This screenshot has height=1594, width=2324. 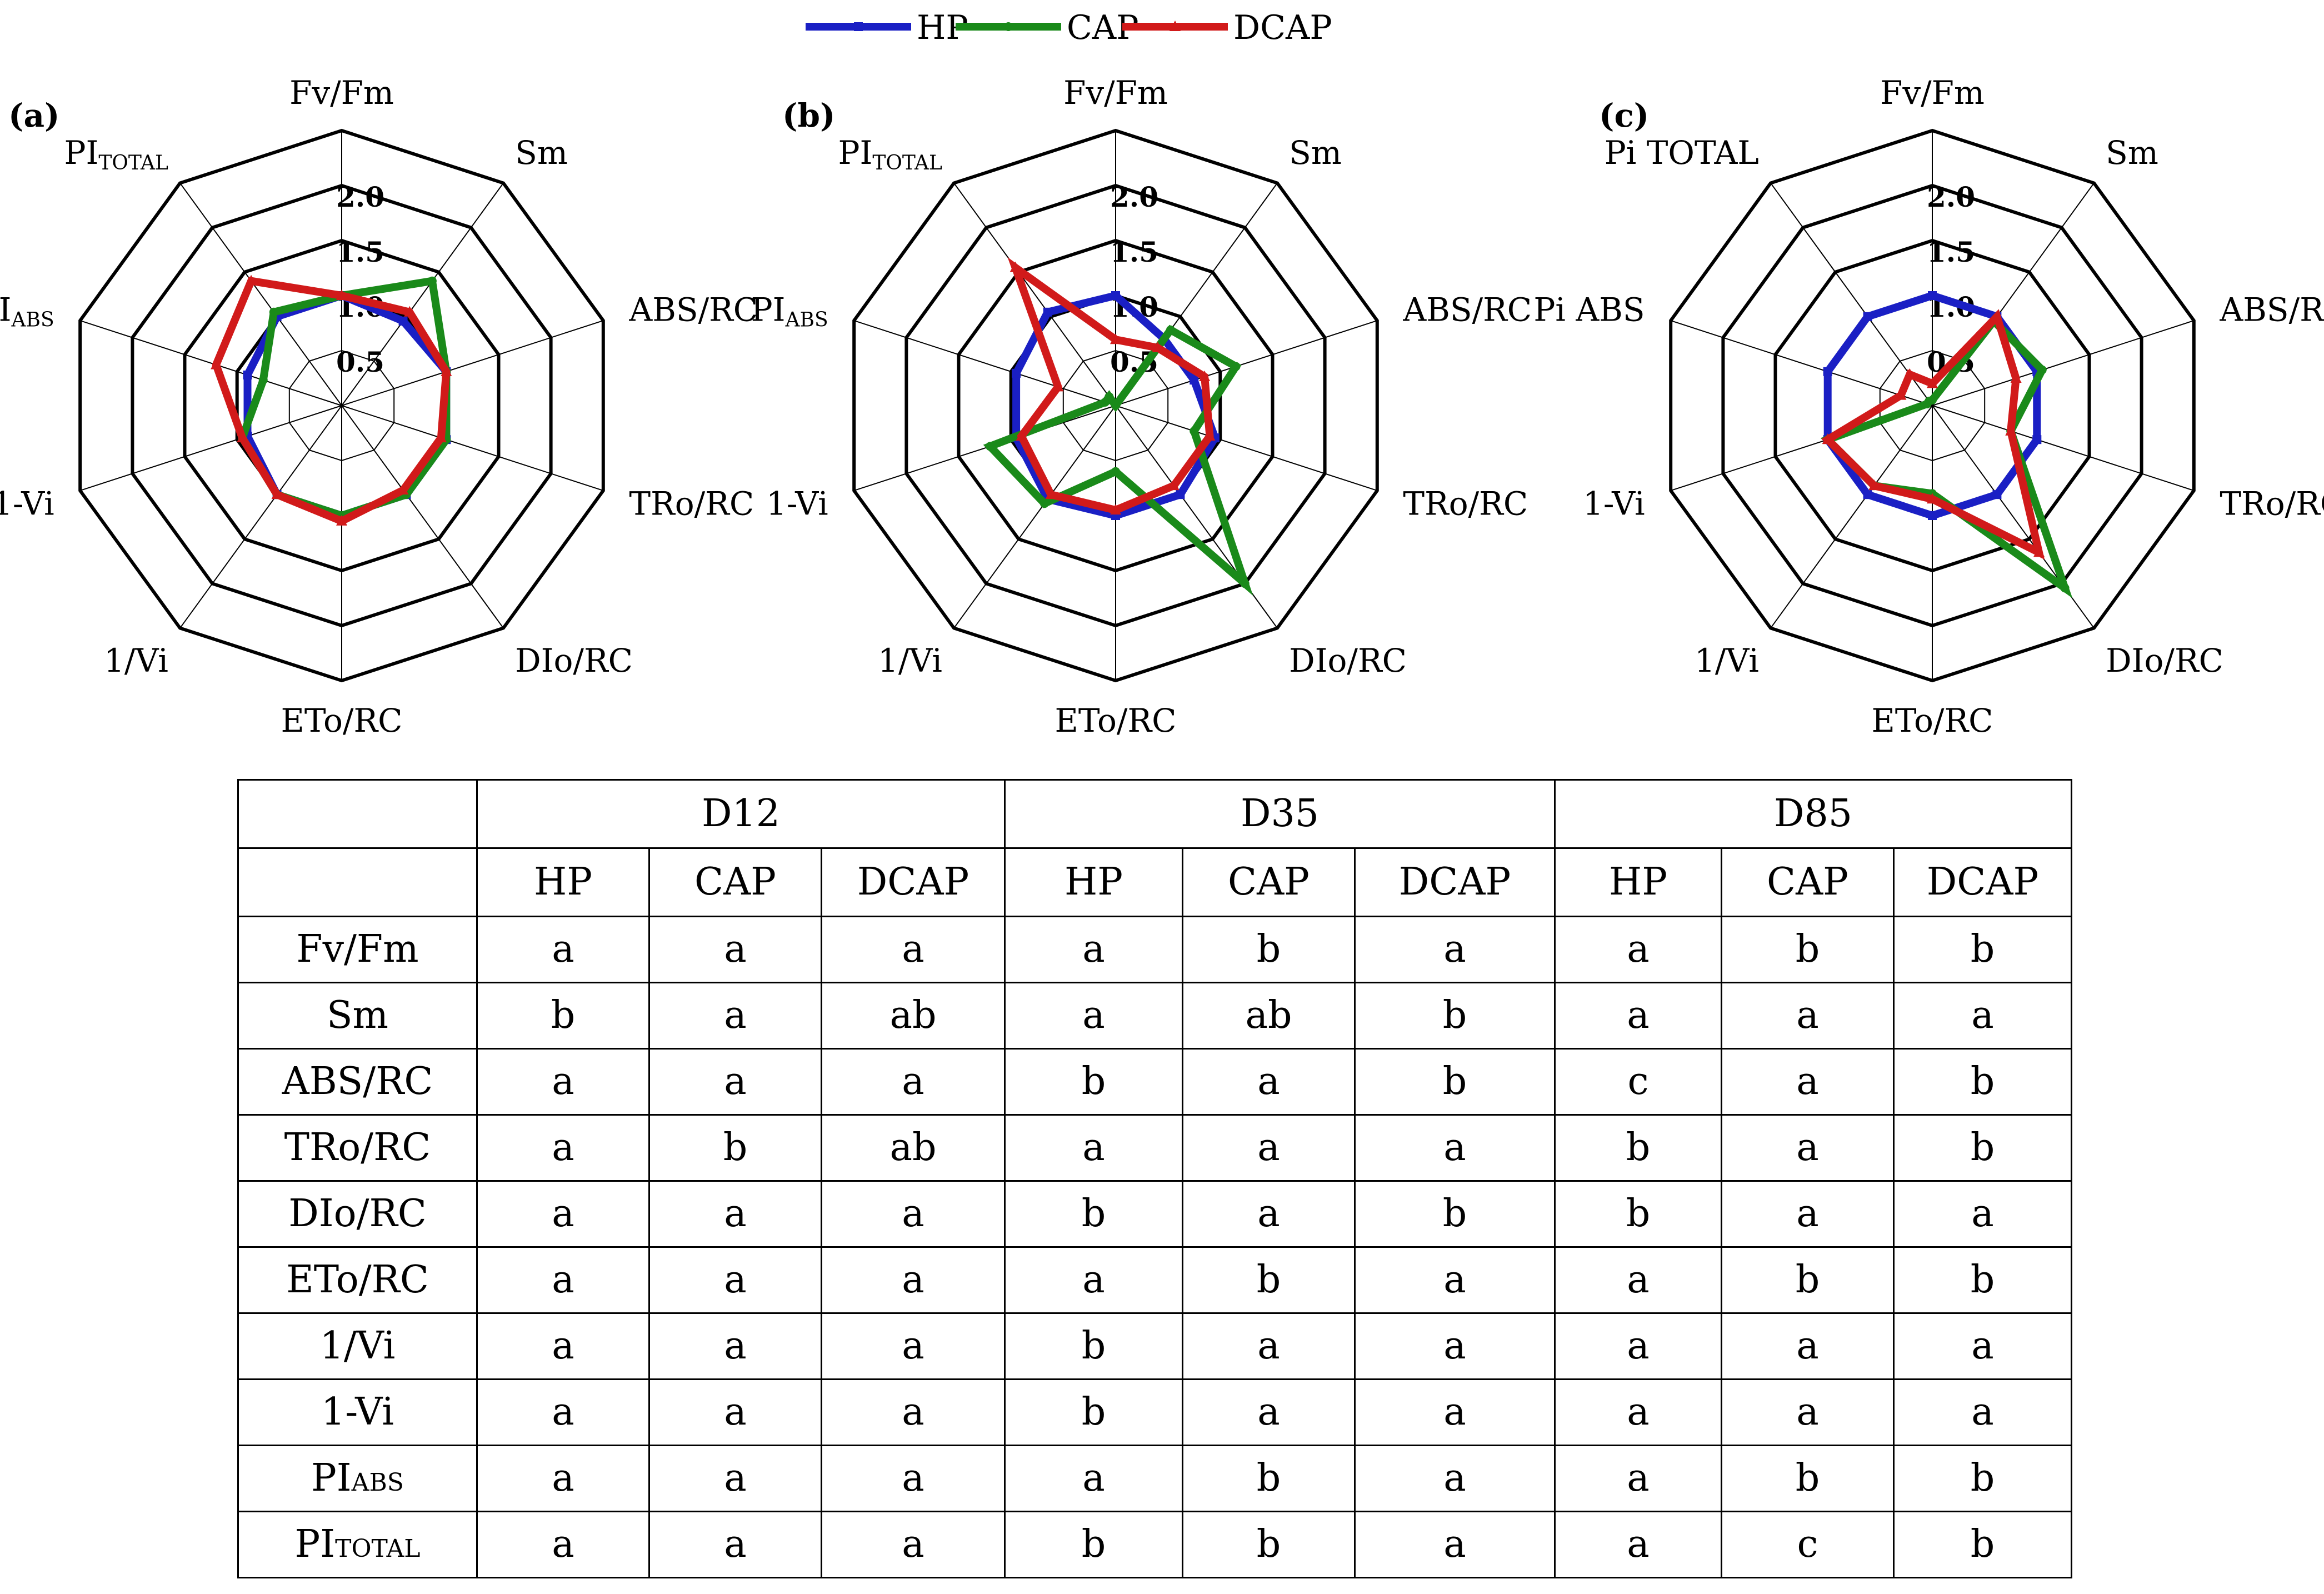 What do you see at coordinates (33, 115) in the screenshot?
I see `panel-label: (a)` at bounding box center [33, 115].